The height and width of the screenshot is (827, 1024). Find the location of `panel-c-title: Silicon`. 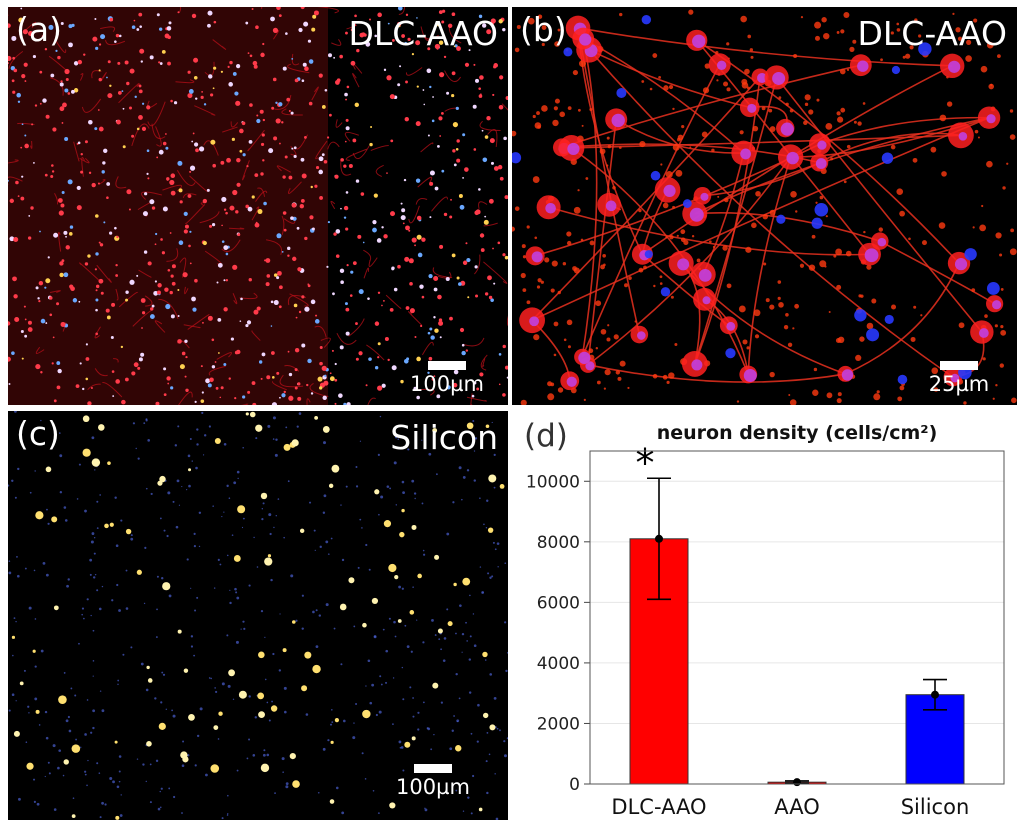

panel-c-title: Silicon is located at coordinates (444, 437).